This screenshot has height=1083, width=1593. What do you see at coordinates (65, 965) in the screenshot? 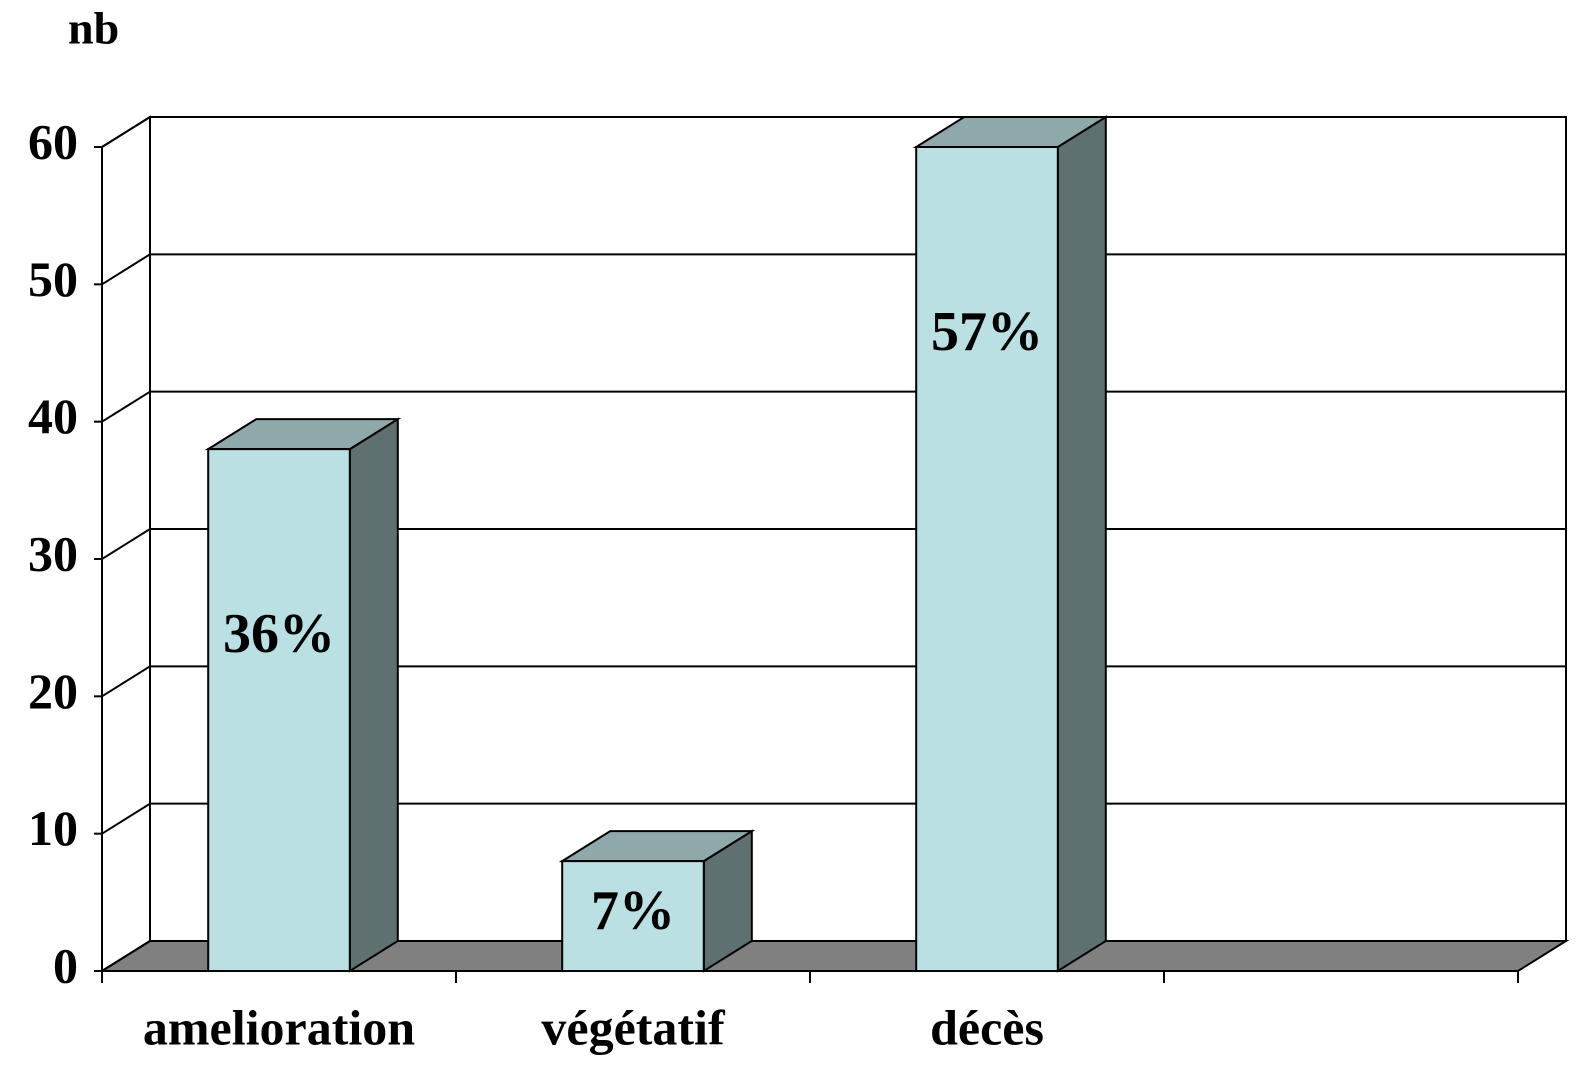
I see `y-tick-label: 0` at bounding box center [65, 965].